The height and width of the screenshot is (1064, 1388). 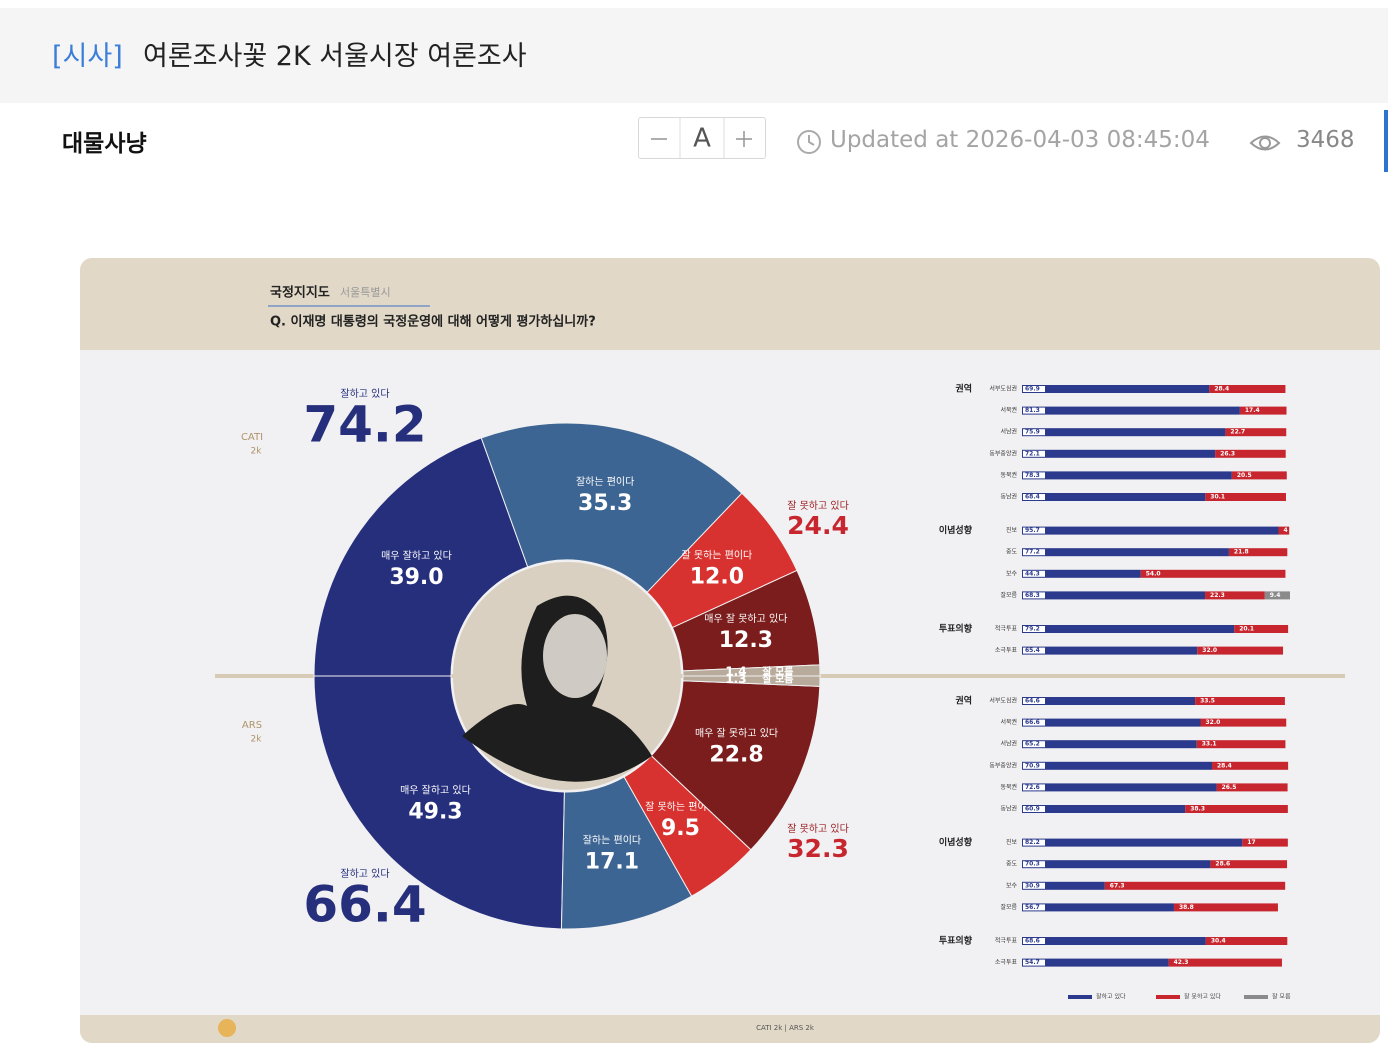 What do you see at coordinates (1251, 842) in the screenshot?
I see `bar-label: 17` at bounding box center [1251, 842].